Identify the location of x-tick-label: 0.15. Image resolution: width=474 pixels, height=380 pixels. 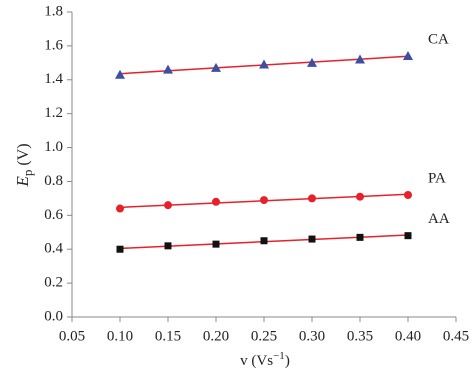
(168, 336).